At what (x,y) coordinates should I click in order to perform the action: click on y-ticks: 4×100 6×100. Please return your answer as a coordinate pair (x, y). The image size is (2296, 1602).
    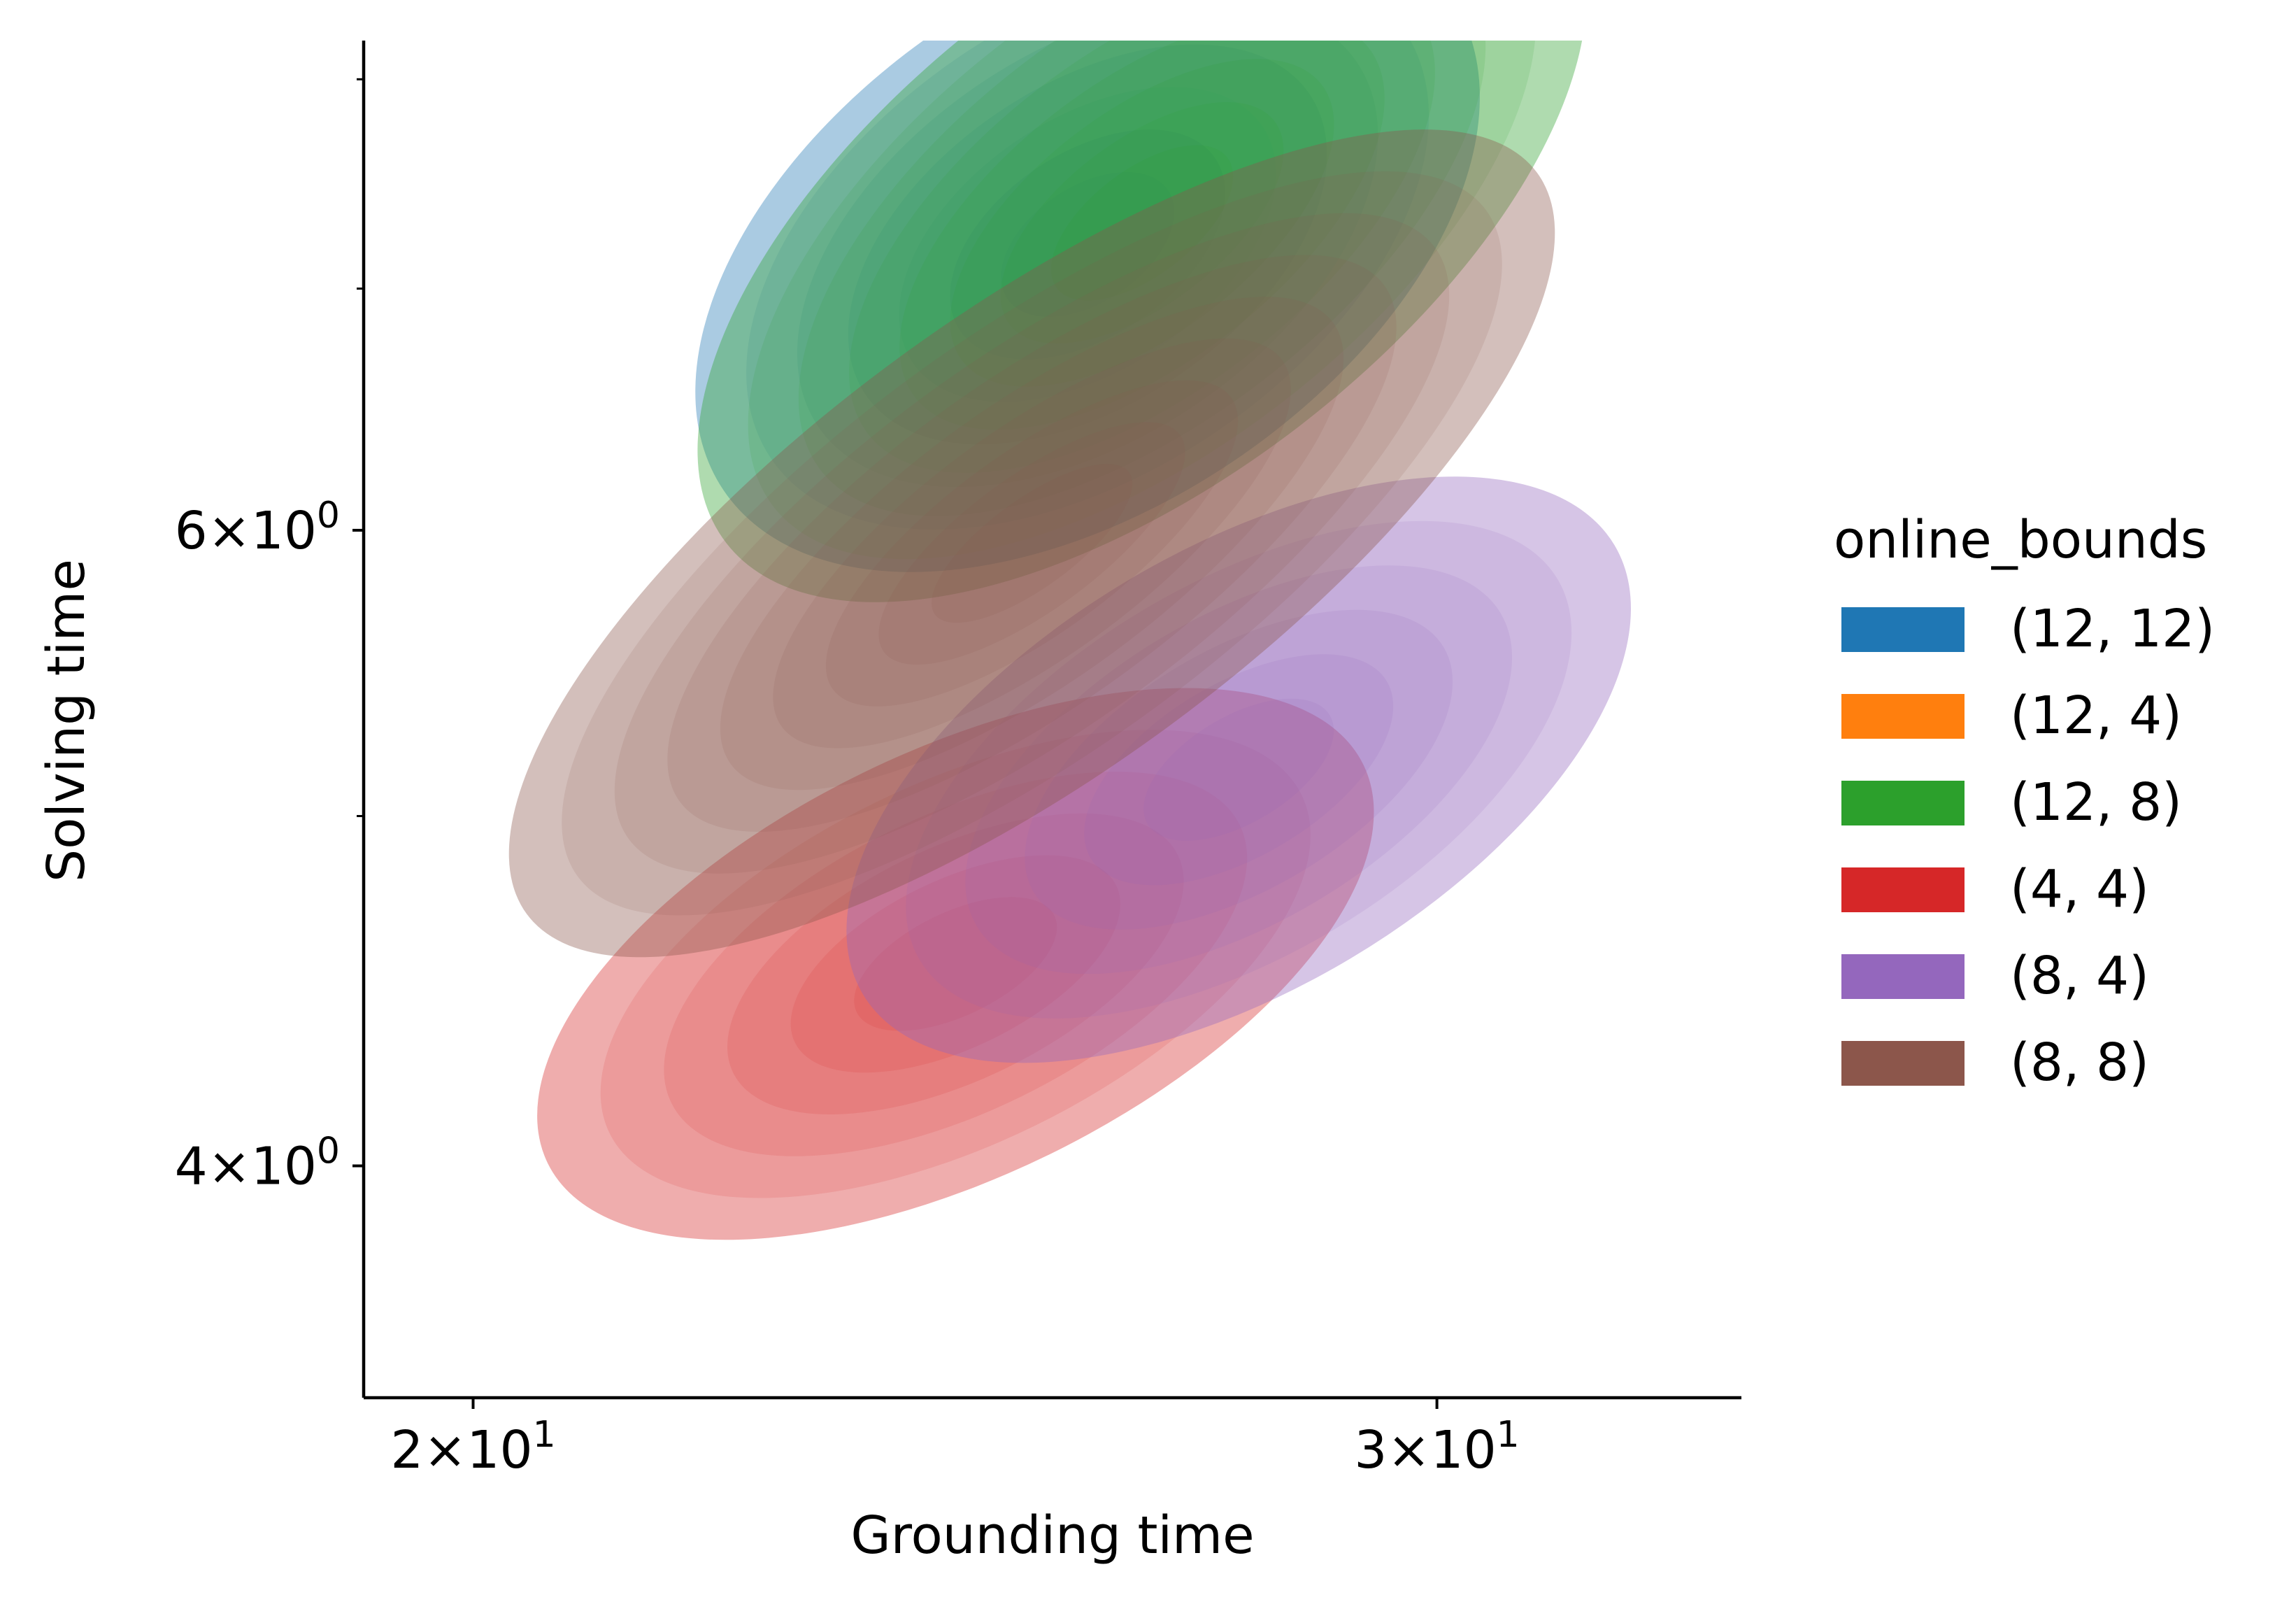
    Looking at the image, I should click on (269, 637).